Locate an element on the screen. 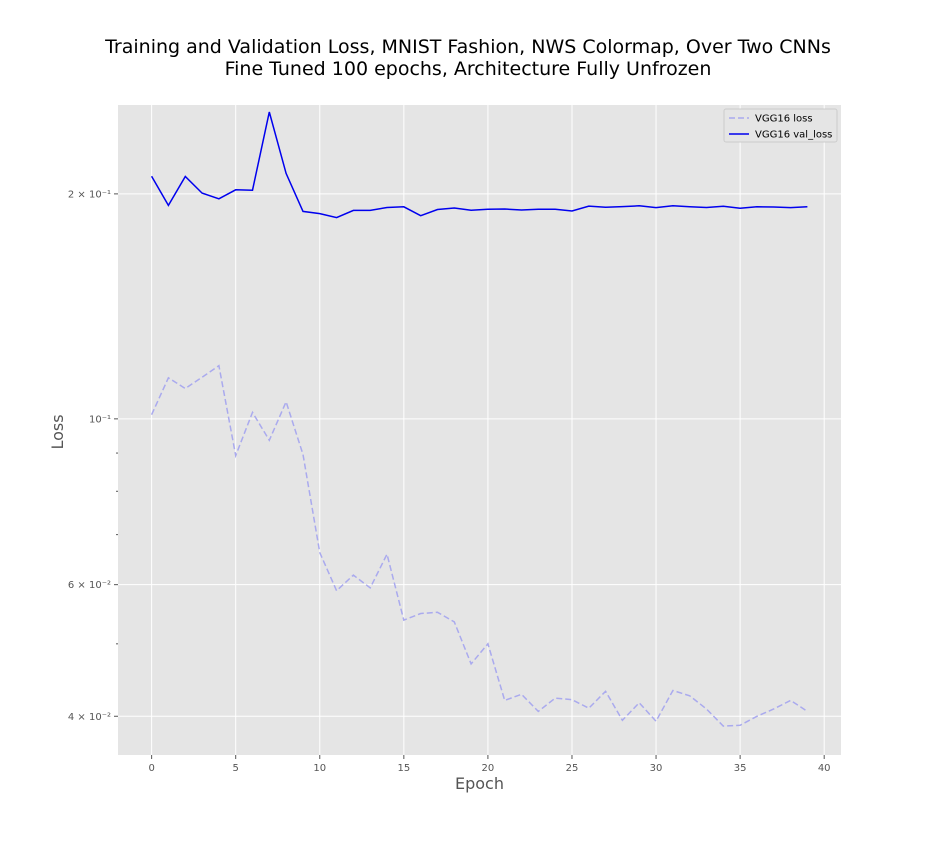 The width and height of the screenshot is (936, 864). x-tick-label: 0 is located at coordinates (151, 768).